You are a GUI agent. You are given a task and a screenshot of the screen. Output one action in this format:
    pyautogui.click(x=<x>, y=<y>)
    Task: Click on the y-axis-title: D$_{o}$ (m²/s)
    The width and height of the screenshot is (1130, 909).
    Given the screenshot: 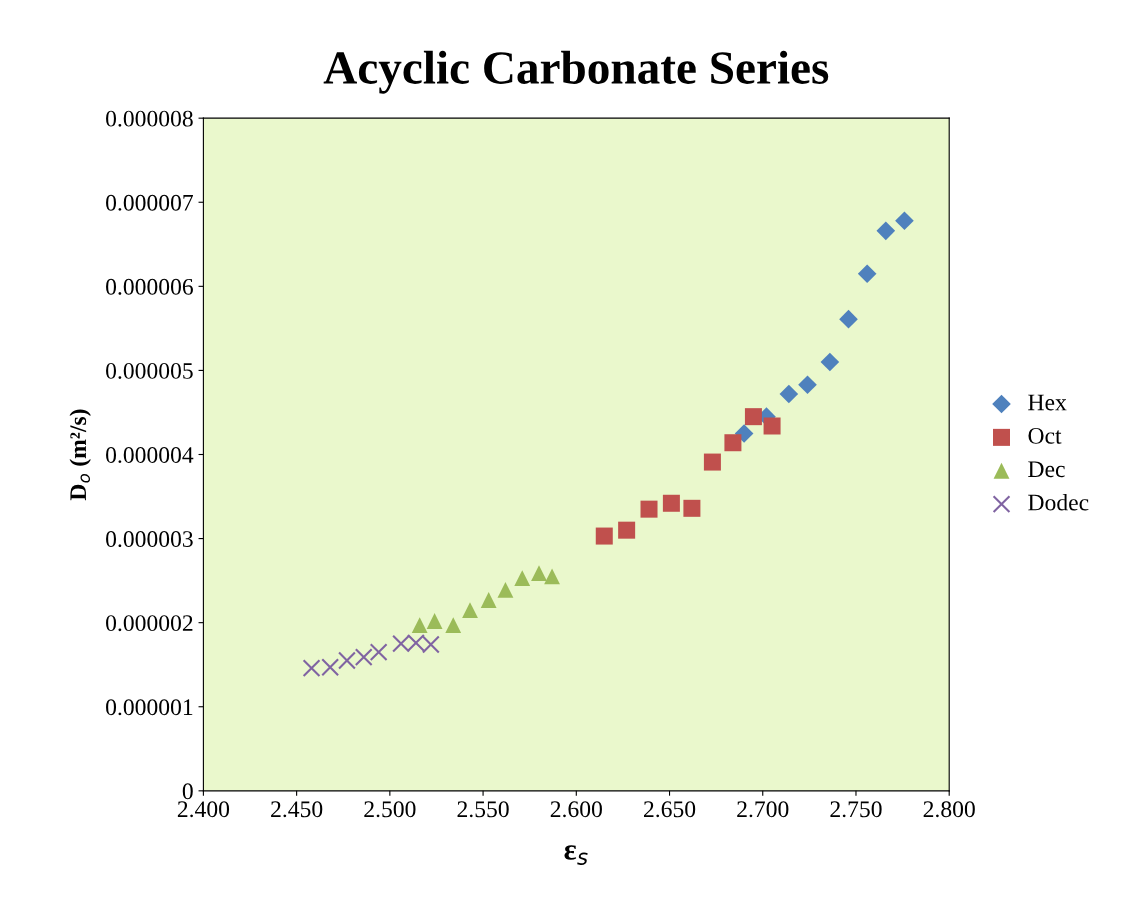 What is the action you would take?
    pyautogui.click(x=80, y=455)
    